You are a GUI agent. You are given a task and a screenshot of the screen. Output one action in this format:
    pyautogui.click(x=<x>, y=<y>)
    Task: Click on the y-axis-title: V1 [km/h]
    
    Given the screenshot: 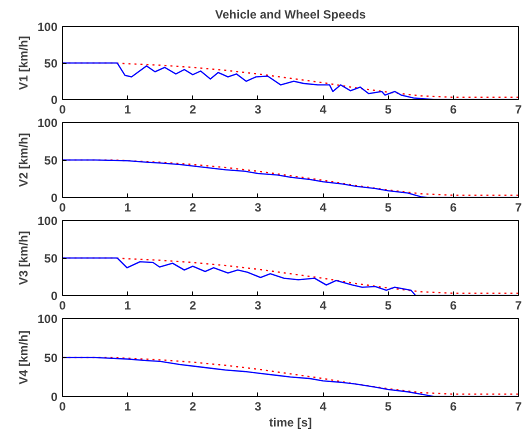 What is the action you would take?
    pyautogui.click(x=23, y=63)
    